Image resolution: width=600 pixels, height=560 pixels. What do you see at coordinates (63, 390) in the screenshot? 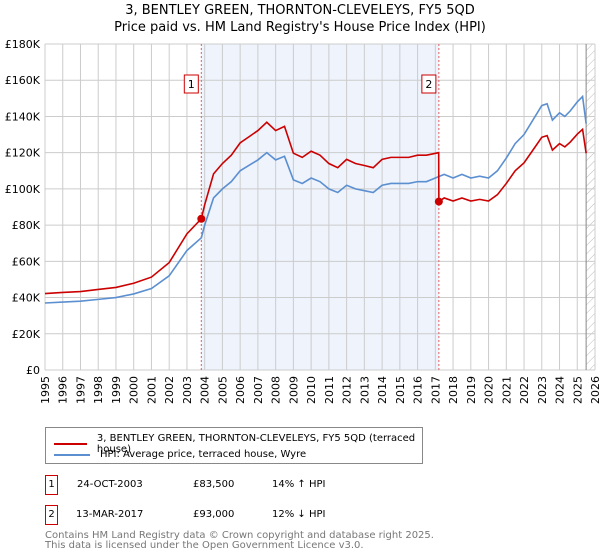
I see `x-tick-label: 1996` at bounding box center [63, 390].